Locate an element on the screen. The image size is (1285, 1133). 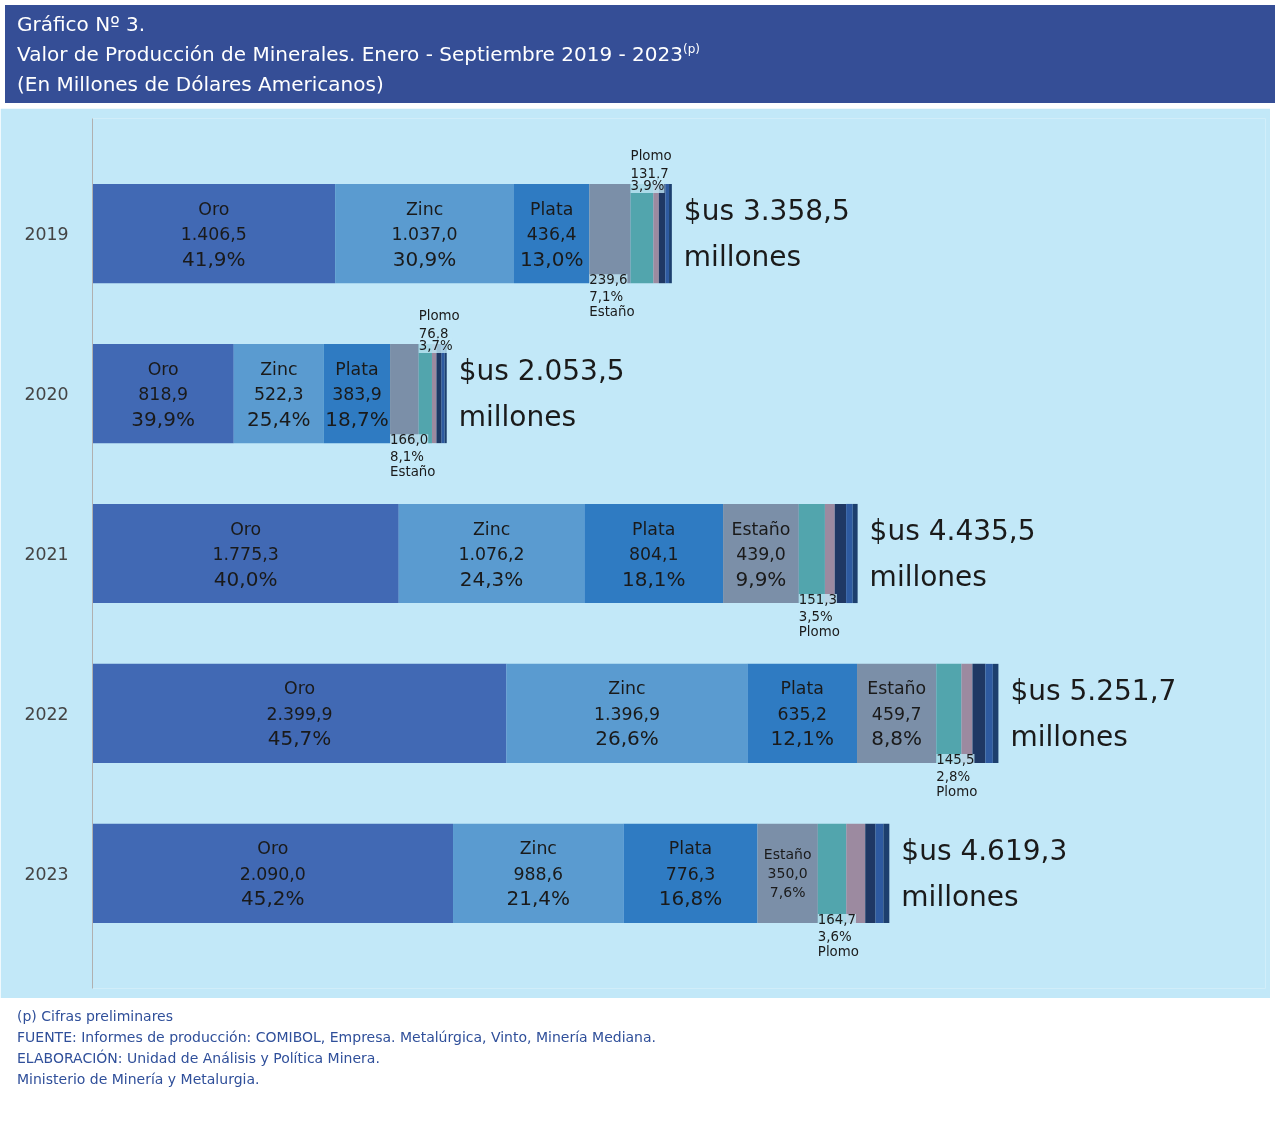
source-note: FUENTE: Informes de producción: COMIBOL, Empresa. Metalúrgica, Vinto, Minería Mediana. is located at coordinates (337, 1037).